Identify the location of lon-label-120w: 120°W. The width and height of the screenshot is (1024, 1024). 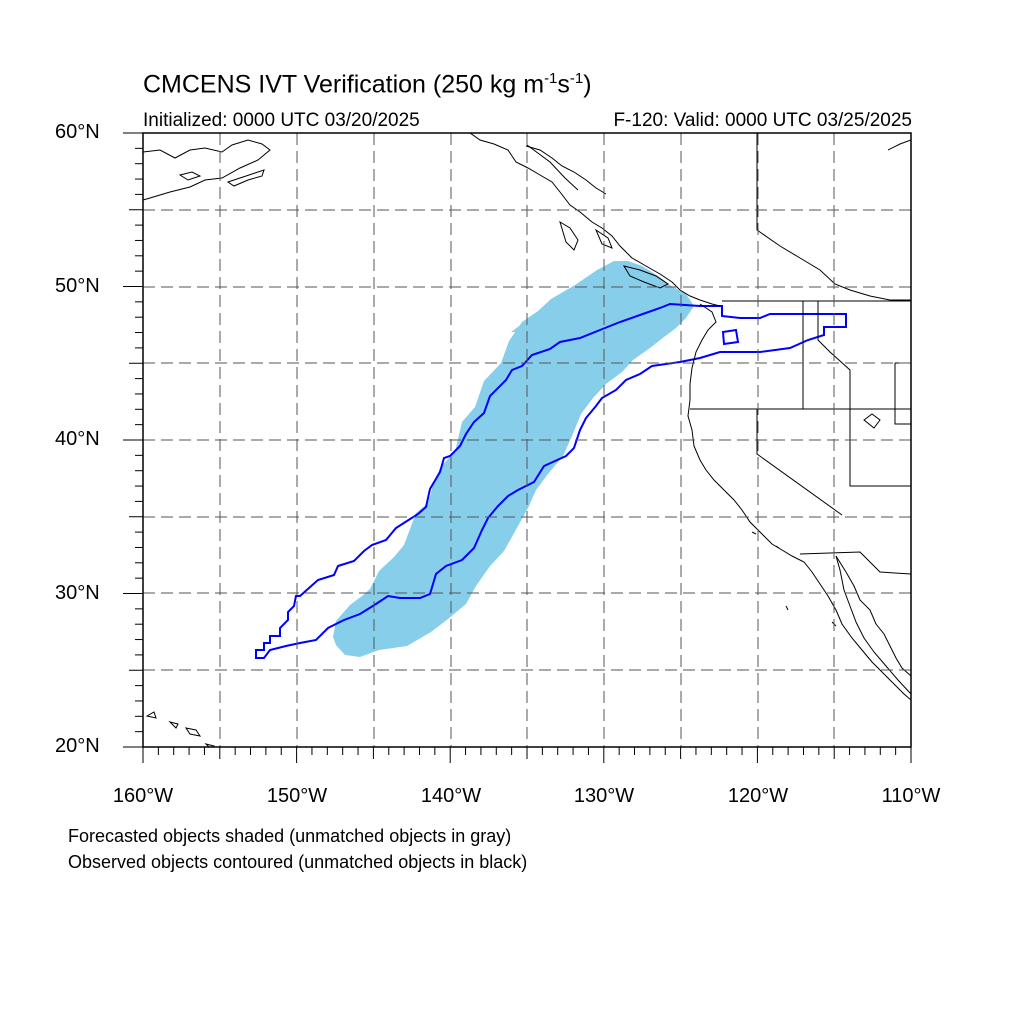
(758, 796).